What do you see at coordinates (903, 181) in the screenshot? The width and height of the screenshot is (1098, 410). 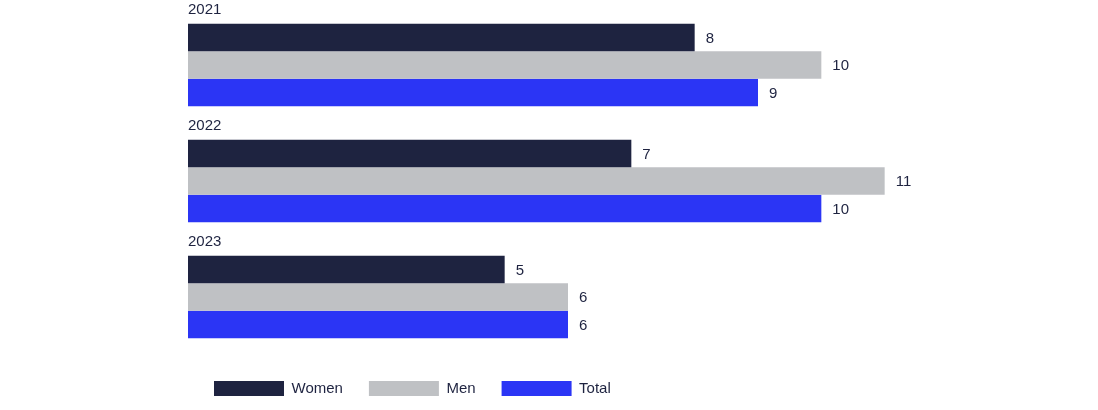 I see `data-label: 11` at bounding box center [903, 181].